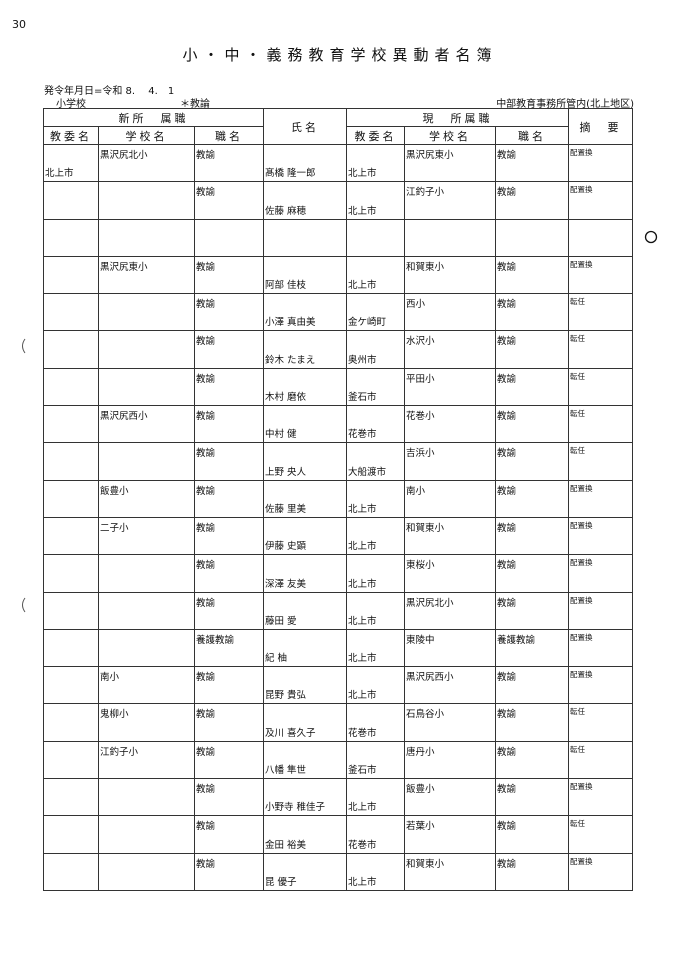 This screenshot has width=680, height=962. I want to click on cell-name: 佐藤 麻穂, so click(305, 200).